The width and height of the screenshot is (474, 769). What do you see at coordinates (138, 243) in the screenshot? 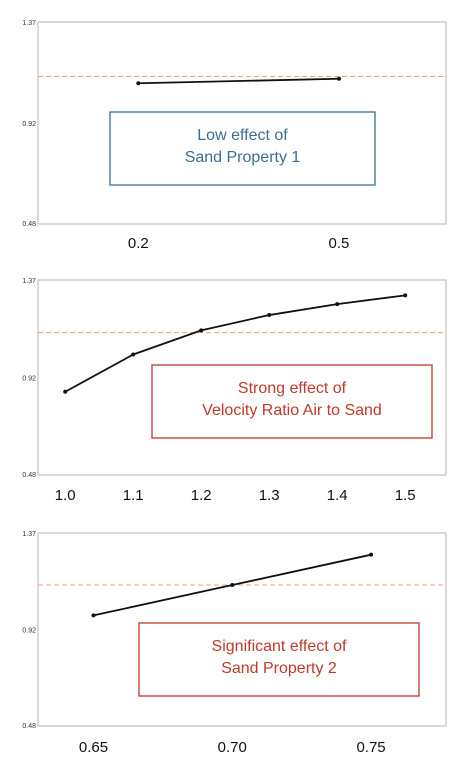
I see `x-tick-label: 0.2` at bounding box center [138, 243].